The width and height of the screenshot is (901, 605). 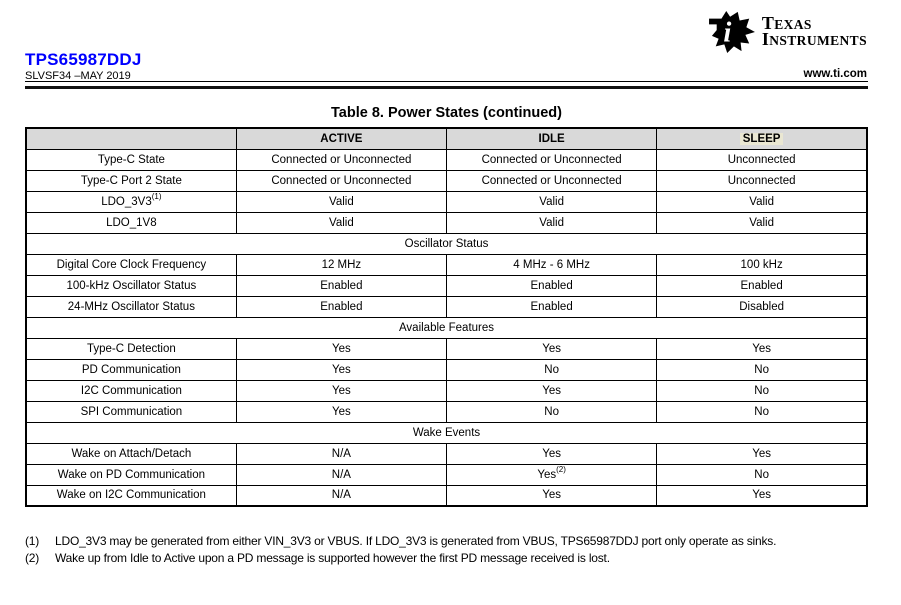 I want to click on row-label: Type-C Port 2 State, so click(x=131, y=180).